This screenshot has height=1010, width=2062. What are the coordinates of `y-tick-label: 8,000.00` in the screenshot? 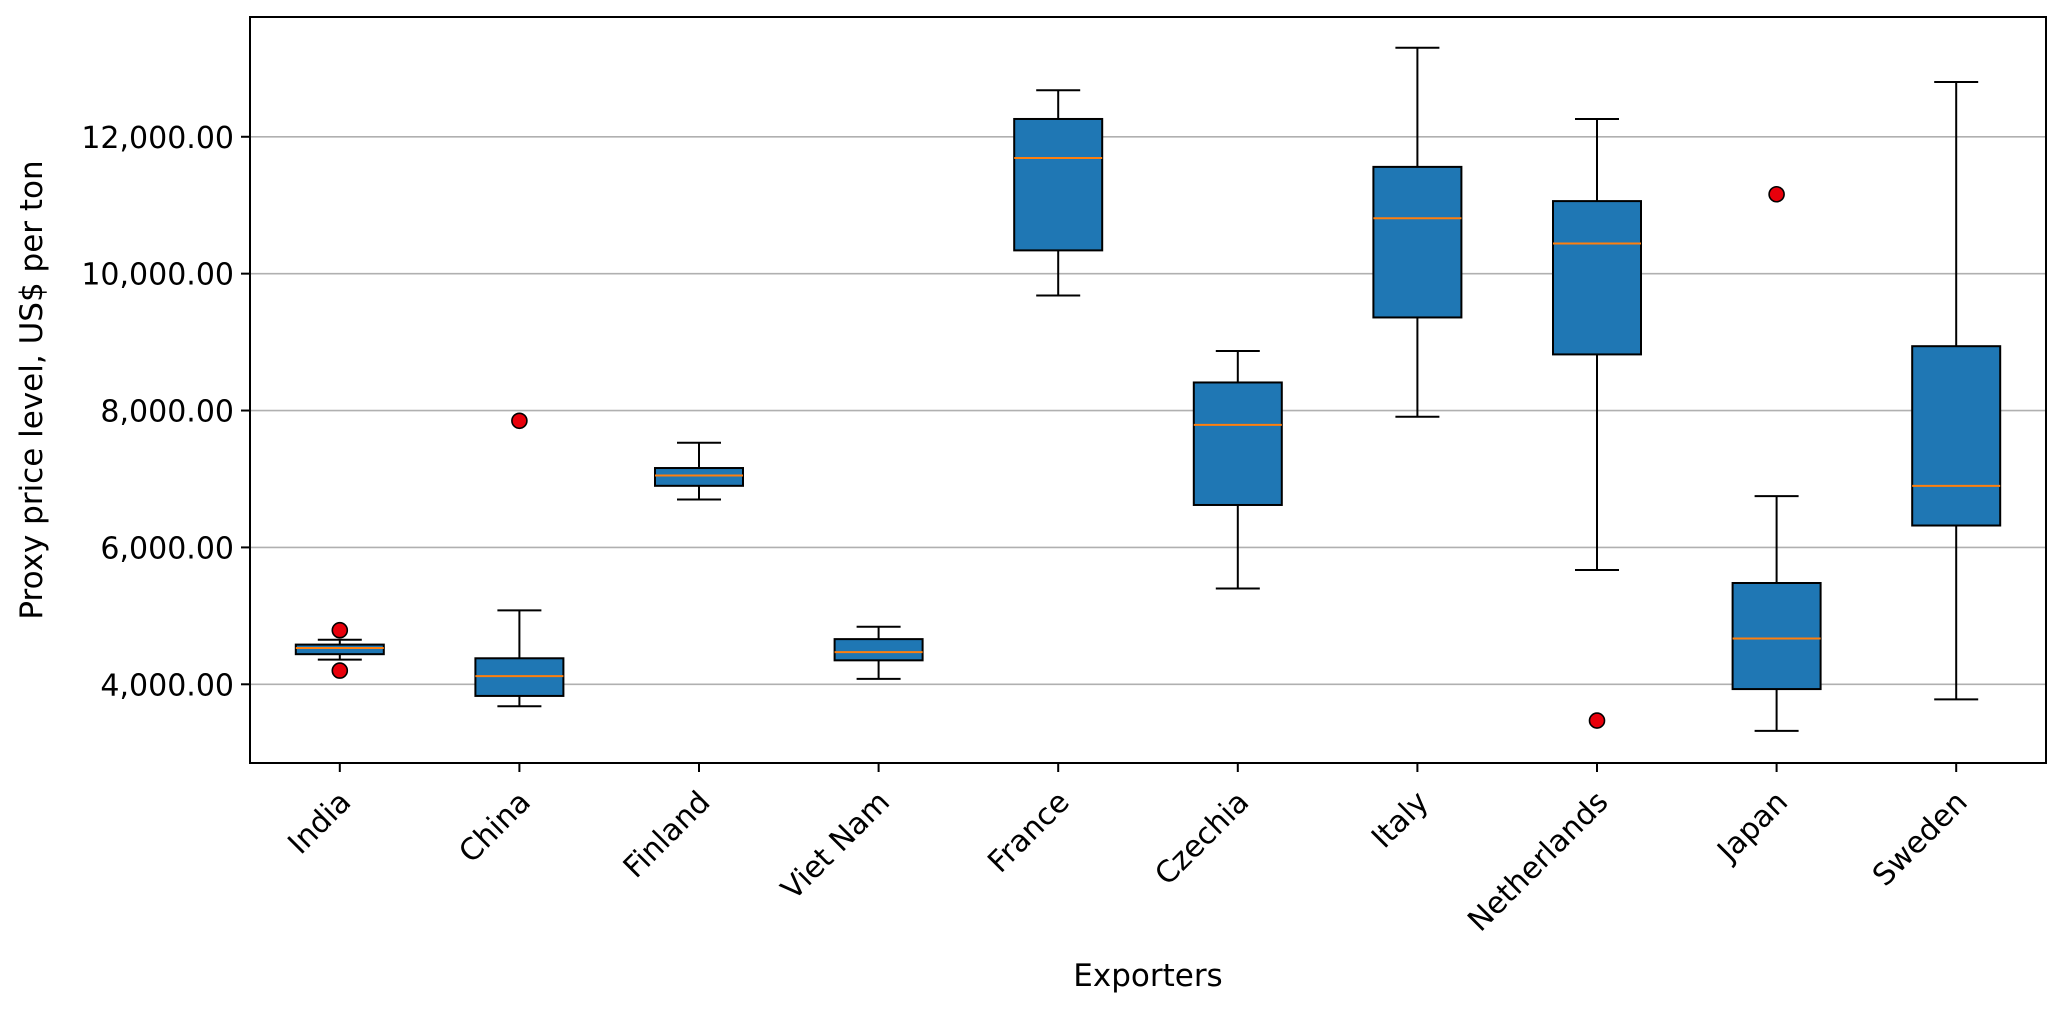 It's located at (167, 412).